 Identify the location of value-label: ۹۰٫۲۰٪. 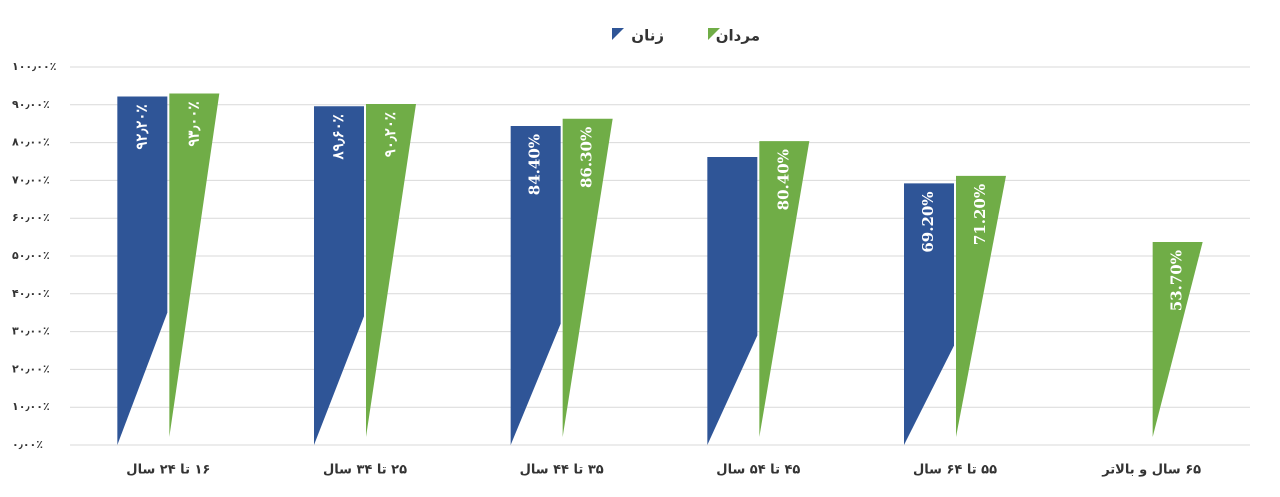
(390, 134).